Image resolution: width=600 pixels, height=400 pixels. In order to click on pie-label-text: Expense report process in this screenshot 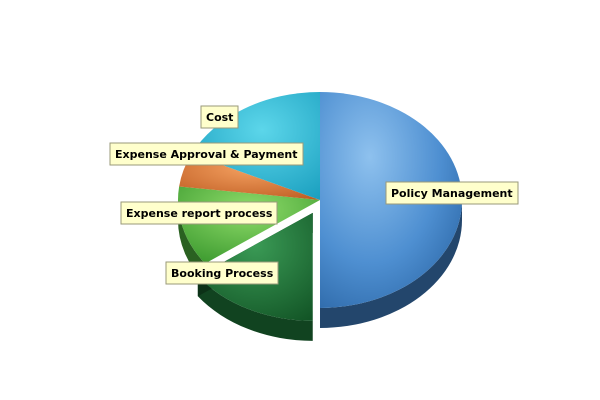, I will do `click(199, 213)`.